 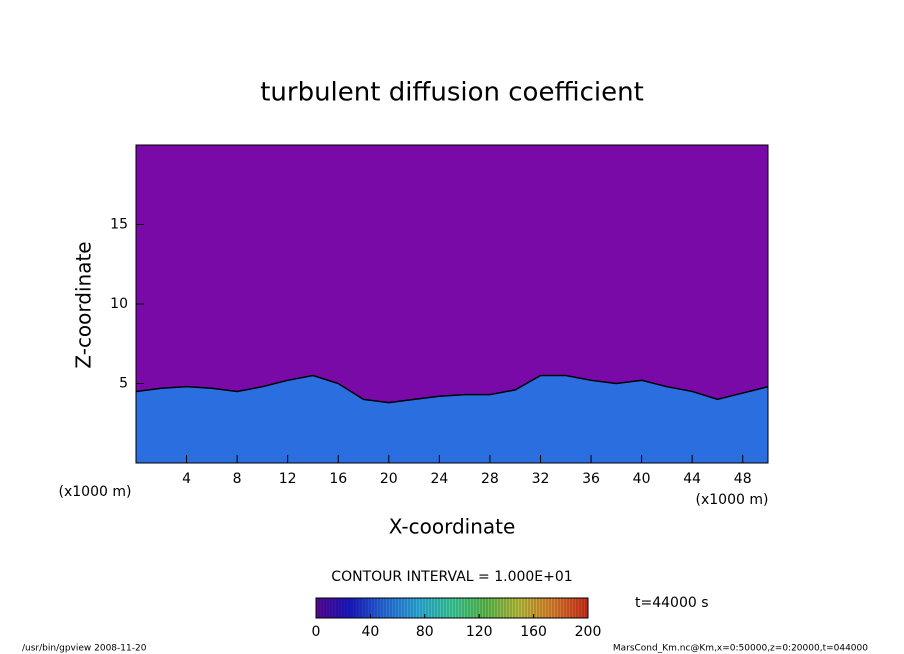 What do you see at coordinates (84, 304) in the screenshot?
I see `y-axis-label: Z-coordinate` at bounding box center [84, 304].